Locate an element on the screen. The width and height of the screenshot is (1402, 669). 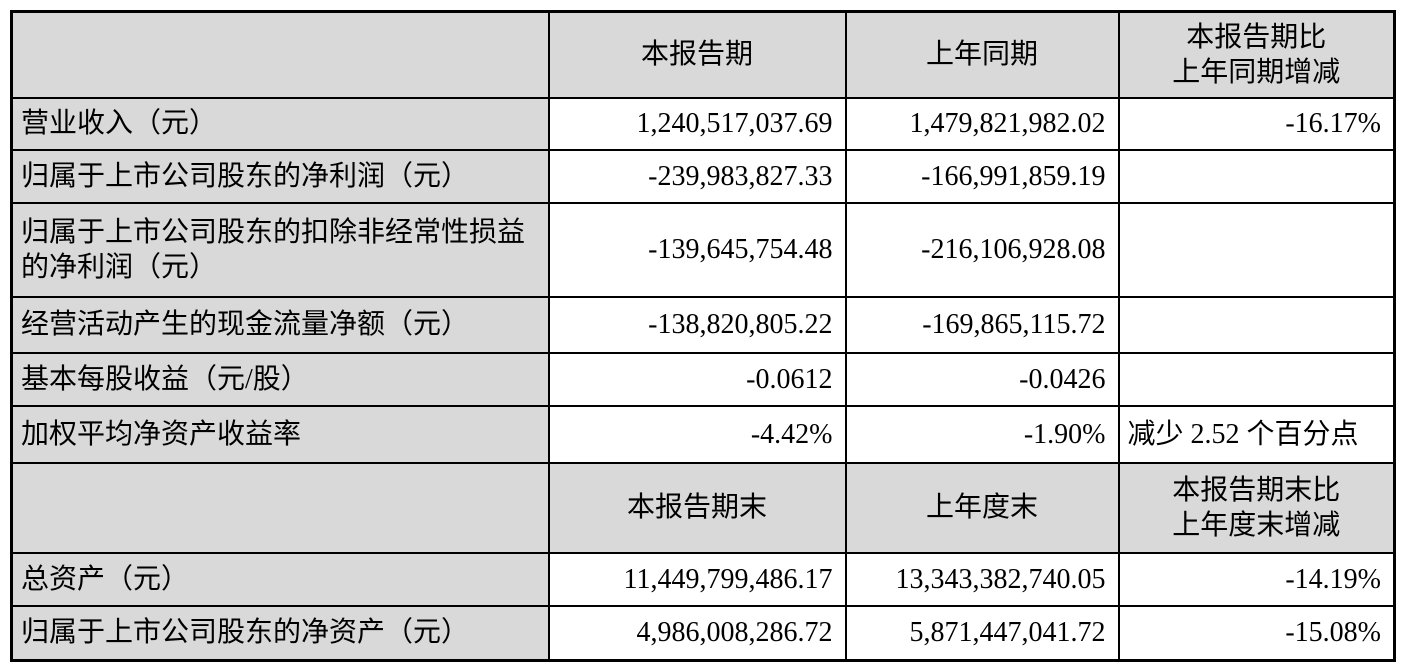
value-current-period: -239,983,827.33 is located at coordinates (697, 176).